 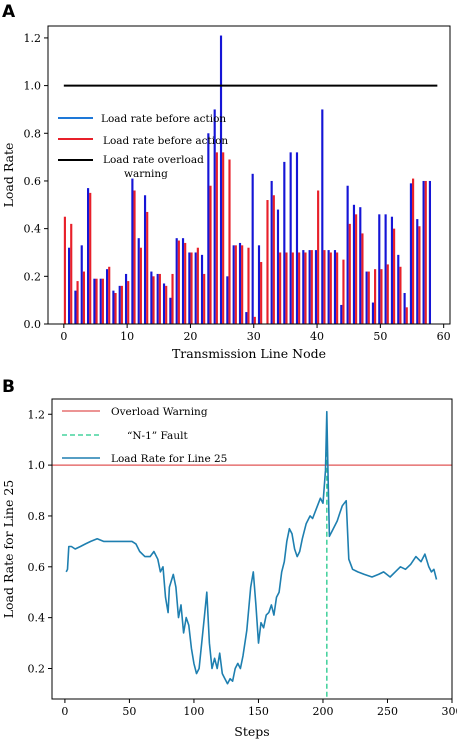 What do you see at coordinates (251, 731) in the screenshot?
I see `panel-b-x-label: Steps` at bounding box center [251, 731].